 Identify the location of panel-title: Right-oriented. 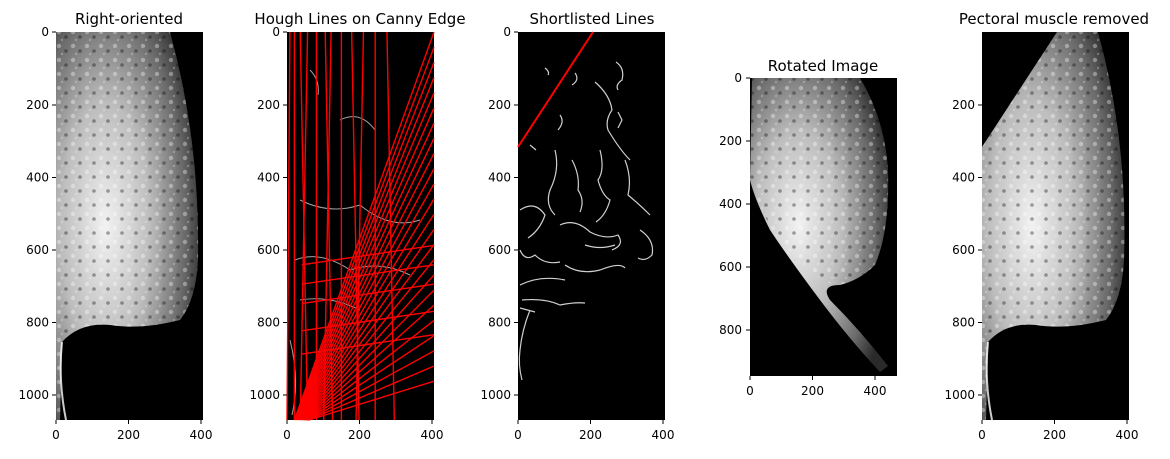
(129, 19).